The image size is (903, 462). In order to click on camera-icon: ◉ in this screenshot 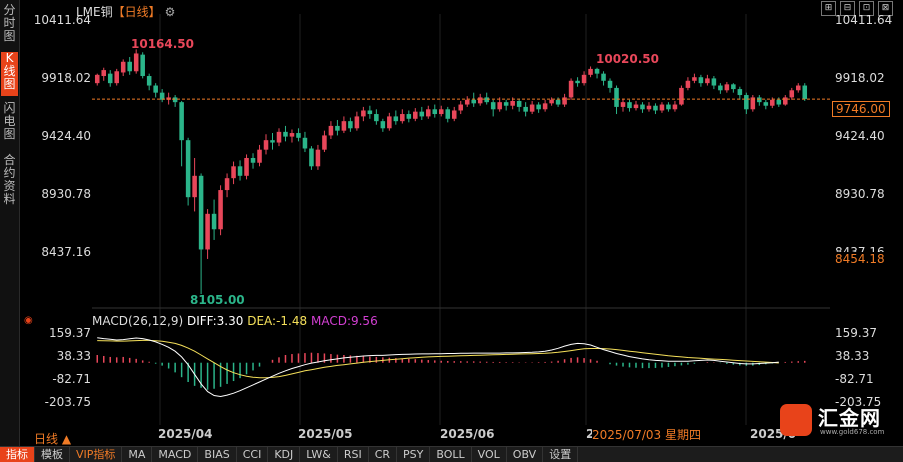, I will do `click(28, 320)`.